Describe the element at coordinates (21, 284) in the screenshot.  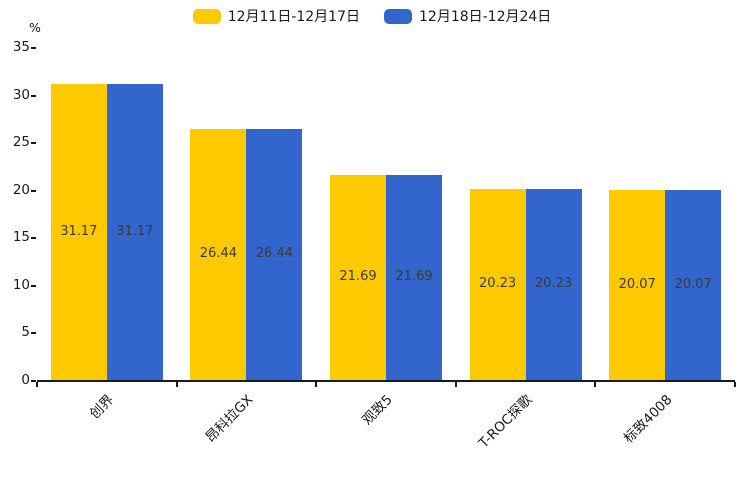
I see `y-axis-tick-label: 10` at that location.